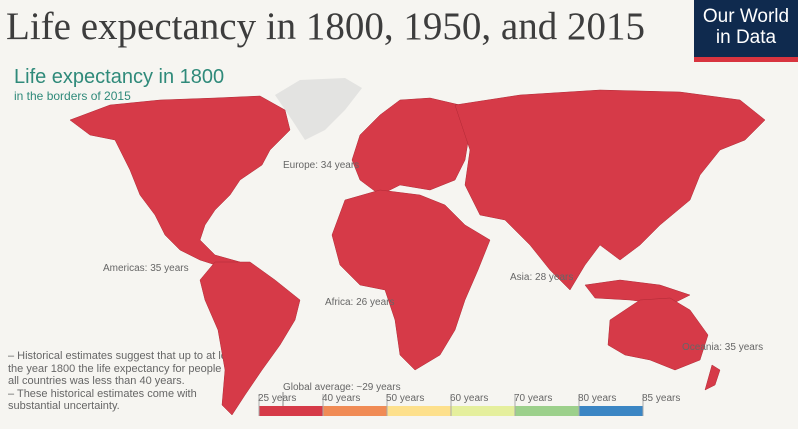 The width and height of the screenshot is (798, 429). Describe the element at coordinates (341, 398) in the screenshot. I see `legend-label: 40 years` at that location.